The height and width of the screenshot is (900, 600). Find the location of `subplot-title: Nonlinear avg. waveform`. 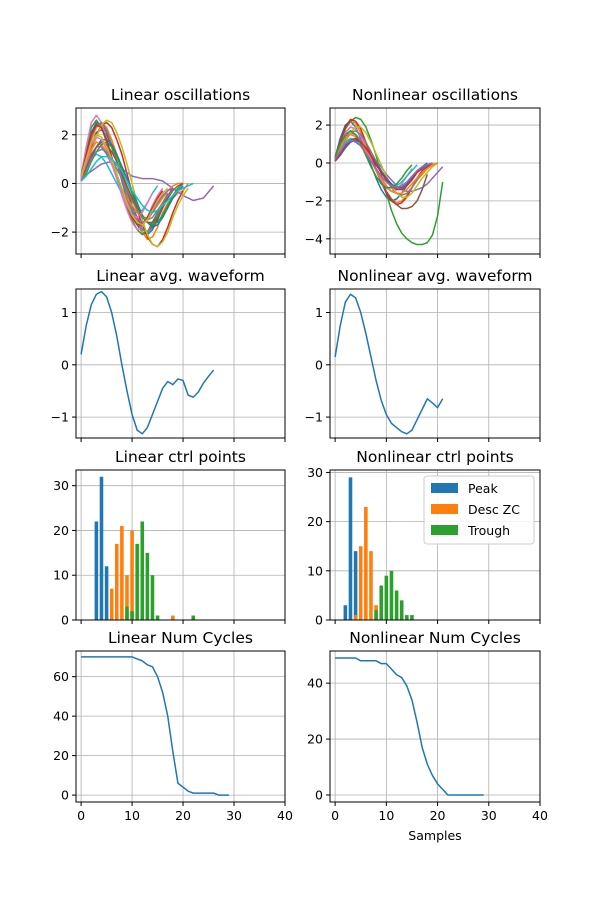

subplot-title: Nonlinear avg. waveform is located at coordinates (434, 276).